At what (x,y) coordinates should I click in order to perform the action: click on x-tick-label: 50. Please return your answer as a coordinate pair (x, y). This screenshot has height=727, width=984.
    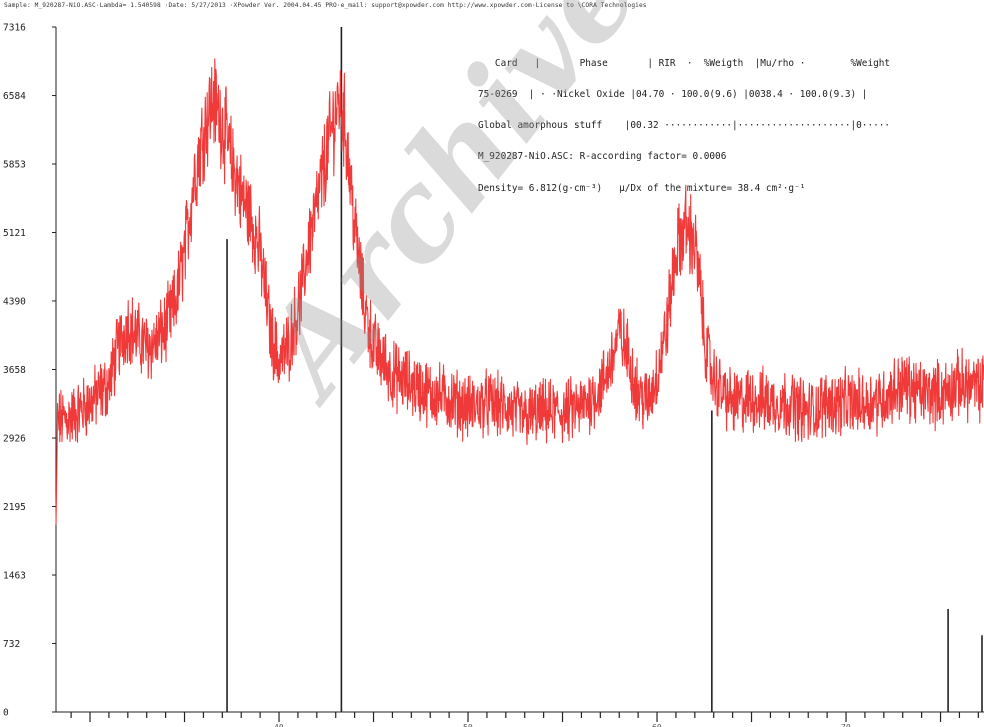
    Looking at the image, I should click on (468, 725).